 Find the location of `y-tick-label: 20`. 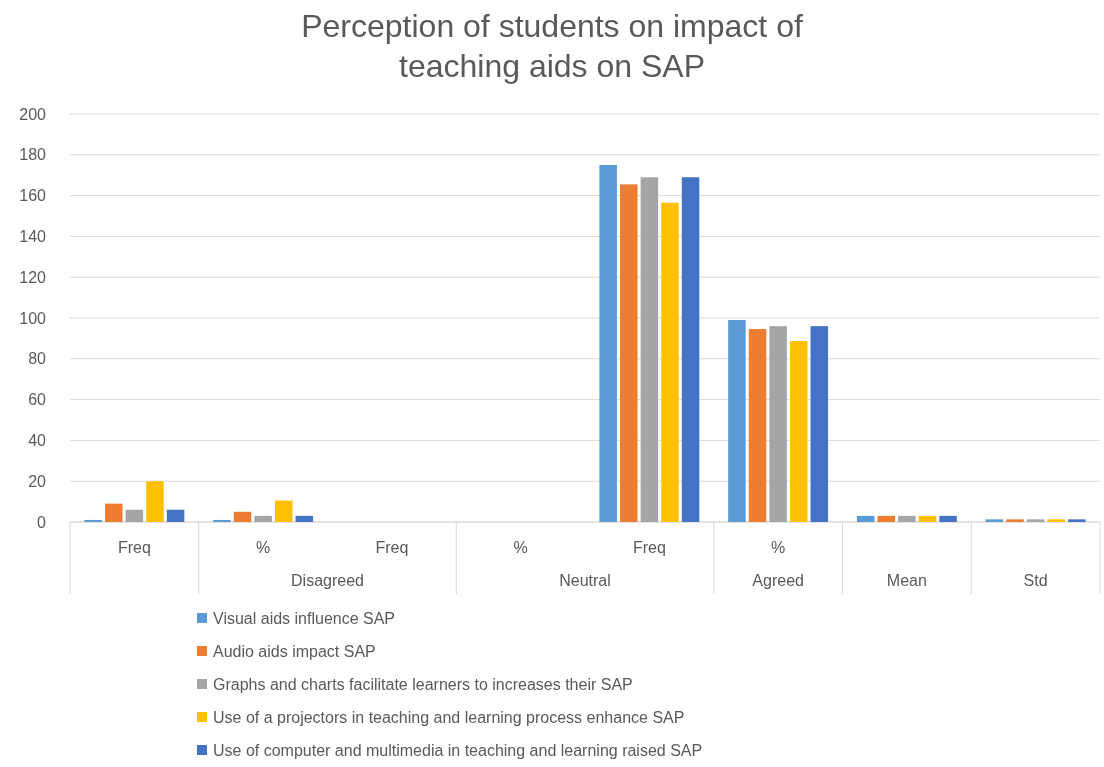

y-tick-label: 20 is located at coordinates (37, 481).